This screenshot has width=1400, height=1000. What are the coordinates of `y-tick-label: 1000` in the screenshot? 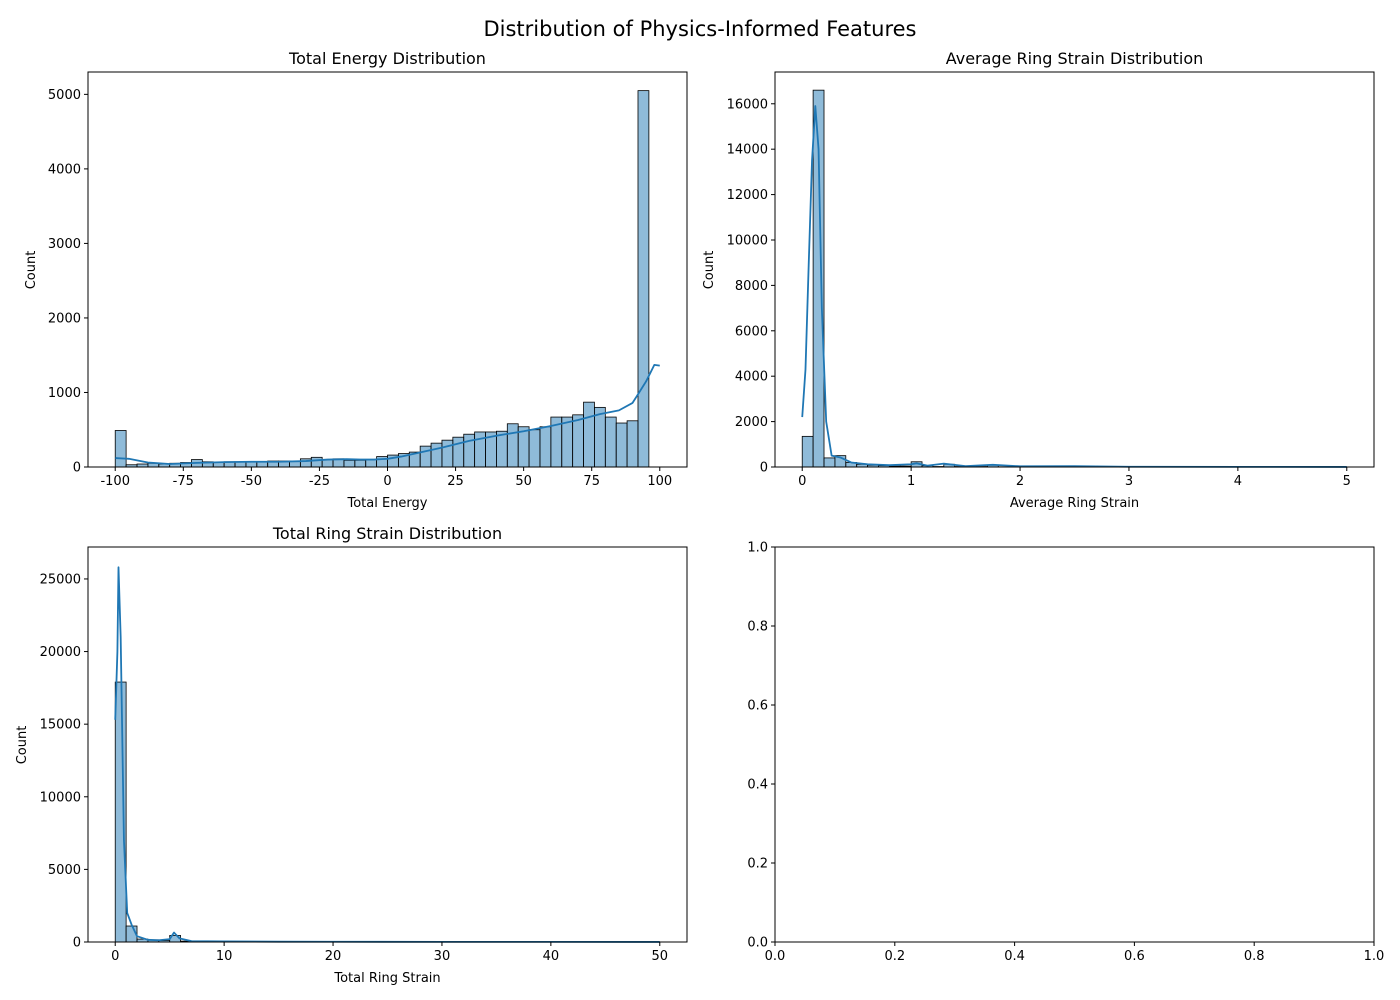 It's located at (64, 393).